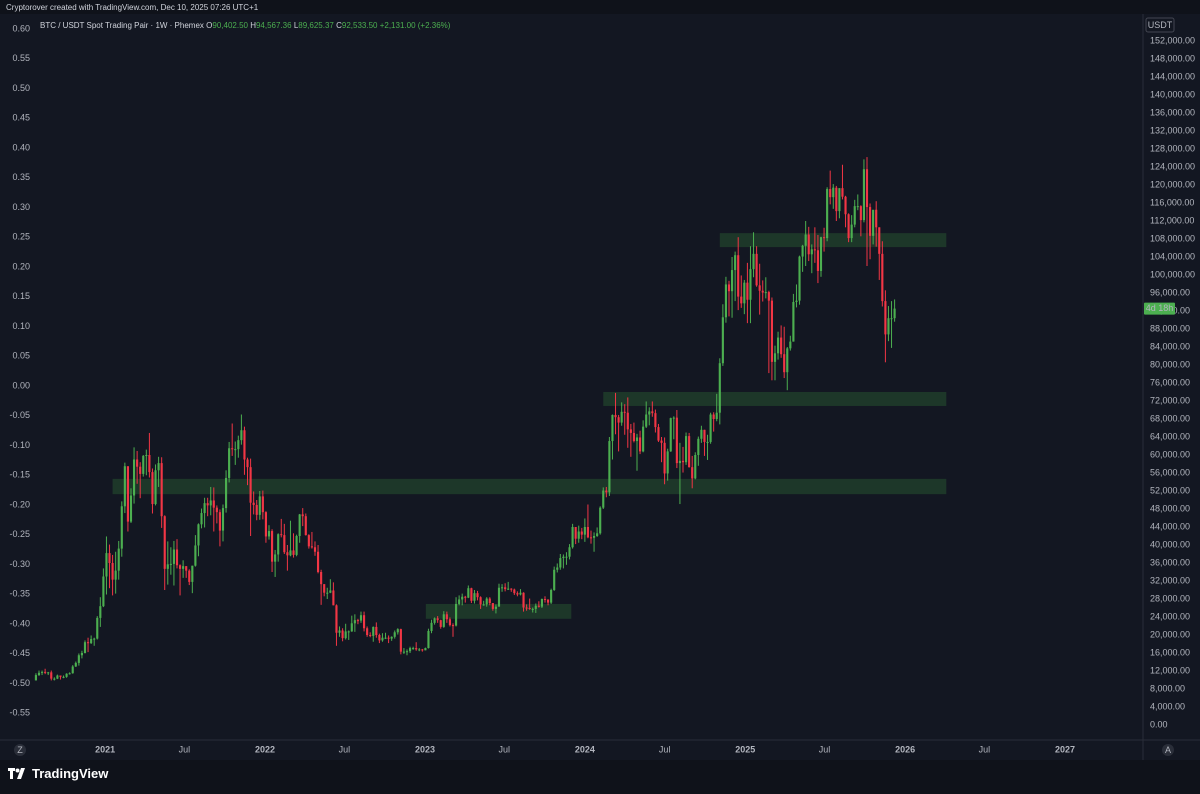 This screenshot has height=794, width=1200. Describe the element at coordinates (209, 25) in the screenshot. I see `legend-key: O` at that location.